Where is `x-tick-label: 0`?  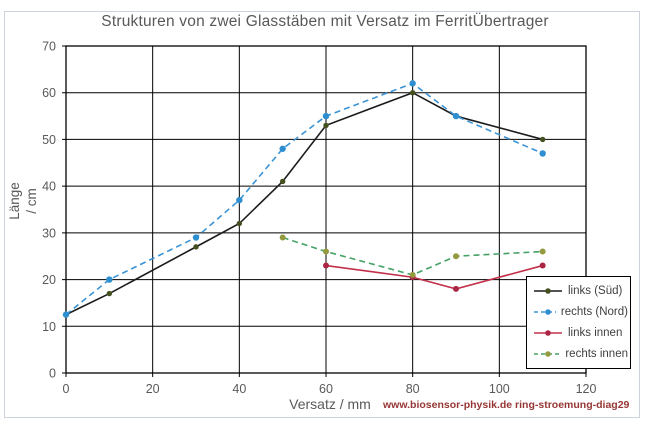
x-tick-label: 0 is located at coordinates (66, 389).